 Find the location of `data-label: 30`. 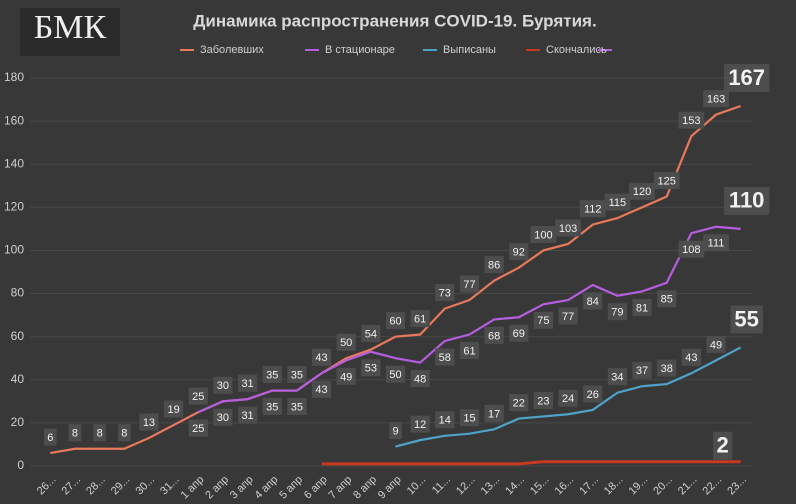

data-label: 30 is located at coordinates (223, 386).